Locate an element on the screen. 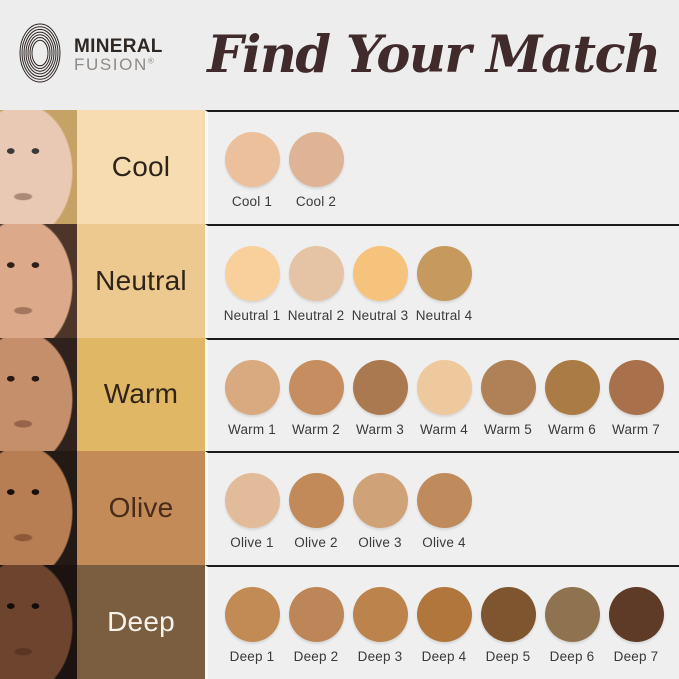 The width and height of the screenshot is (679, 679). shade-swatch: Deep 2 is located at coordinates (316, 625).